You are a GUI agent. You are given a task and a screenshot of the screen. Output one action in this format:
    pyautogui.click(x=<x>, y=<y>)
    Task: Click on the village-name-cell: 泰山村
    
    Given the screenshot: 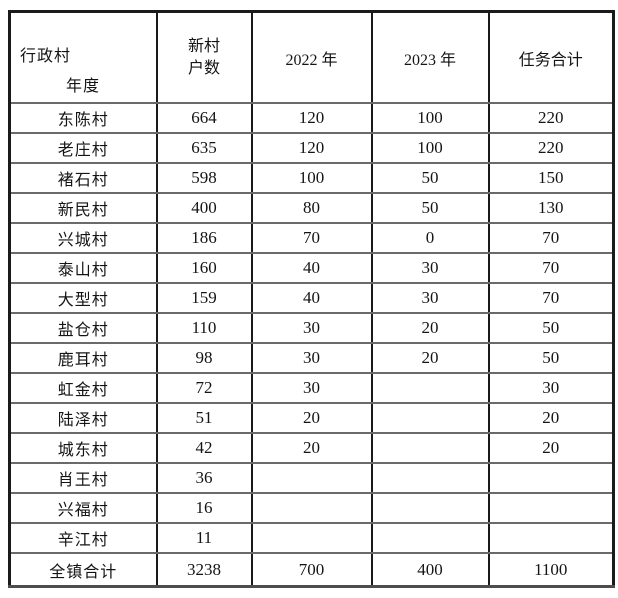 What is the action you would take?
    pyautogui.click(x=83, y=268)
    